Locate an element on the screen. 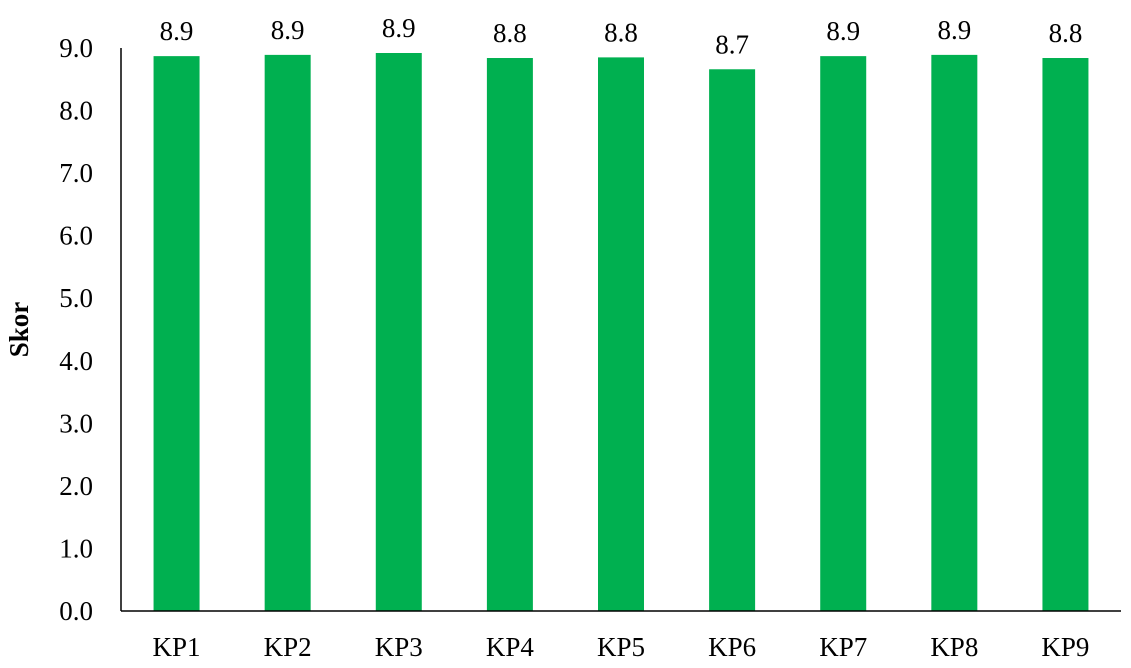 This screenshot has width=1131, height=668. x-tick-label: KP5 is located at coordinates (621, 647).